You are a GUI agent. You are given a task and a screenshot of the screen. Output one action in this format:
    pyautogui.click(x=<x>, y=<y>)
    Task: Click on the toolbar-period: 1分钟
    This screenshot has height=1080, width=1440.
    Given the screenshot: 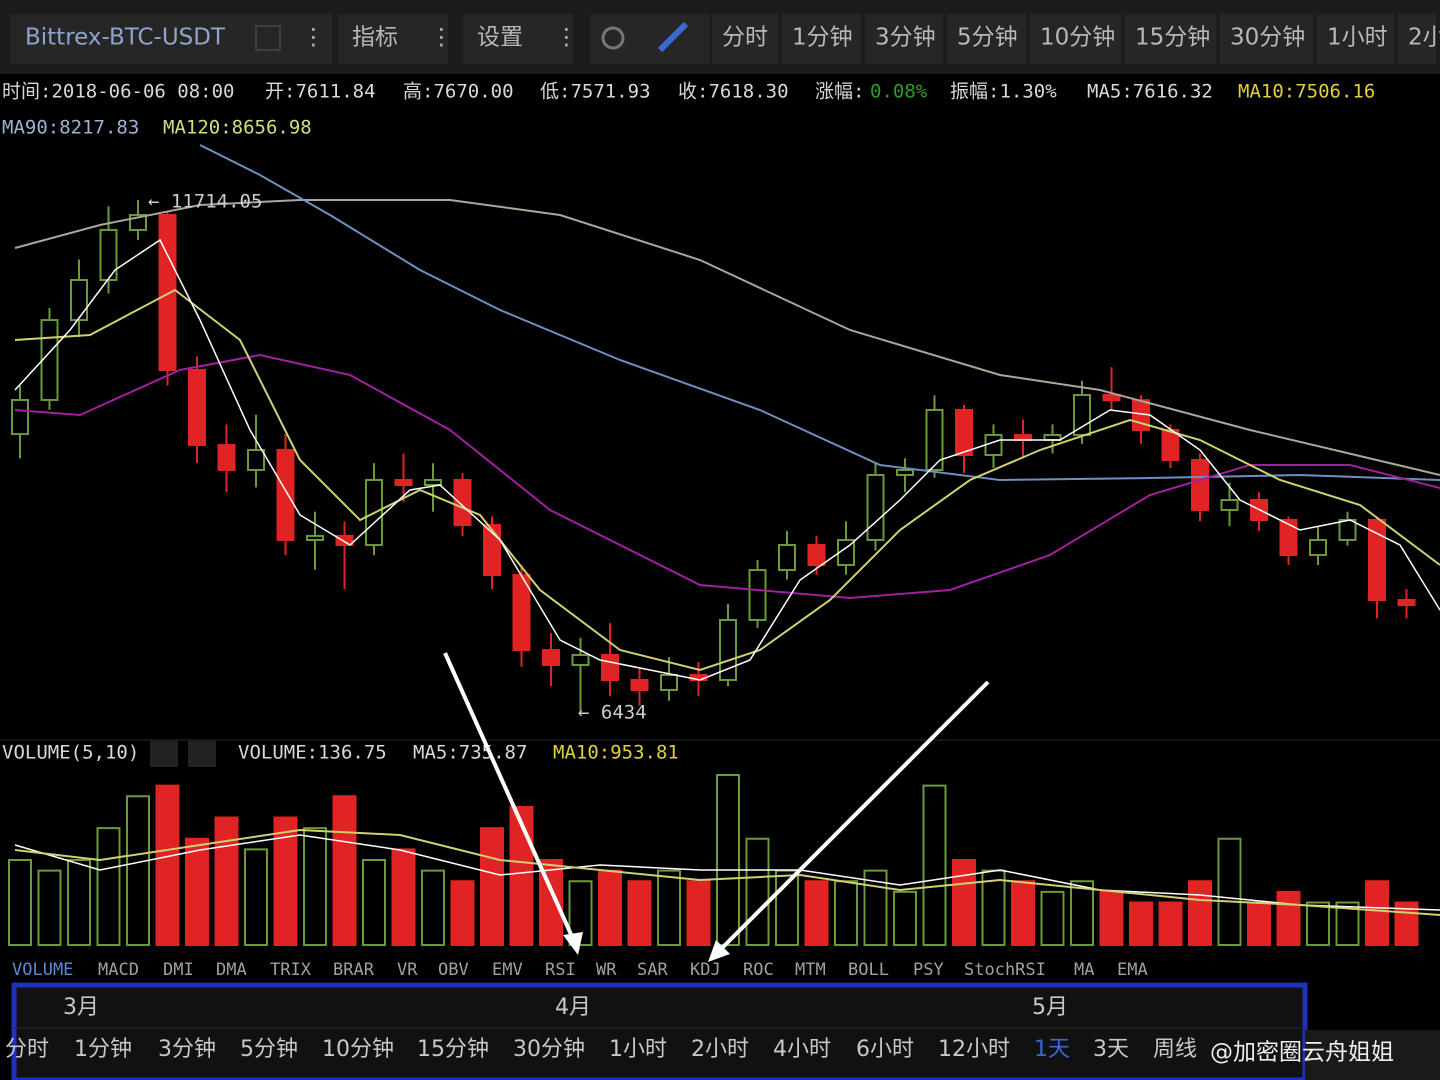 What is the action you would take?
    pyautogui.click(x=822, y=38)
    